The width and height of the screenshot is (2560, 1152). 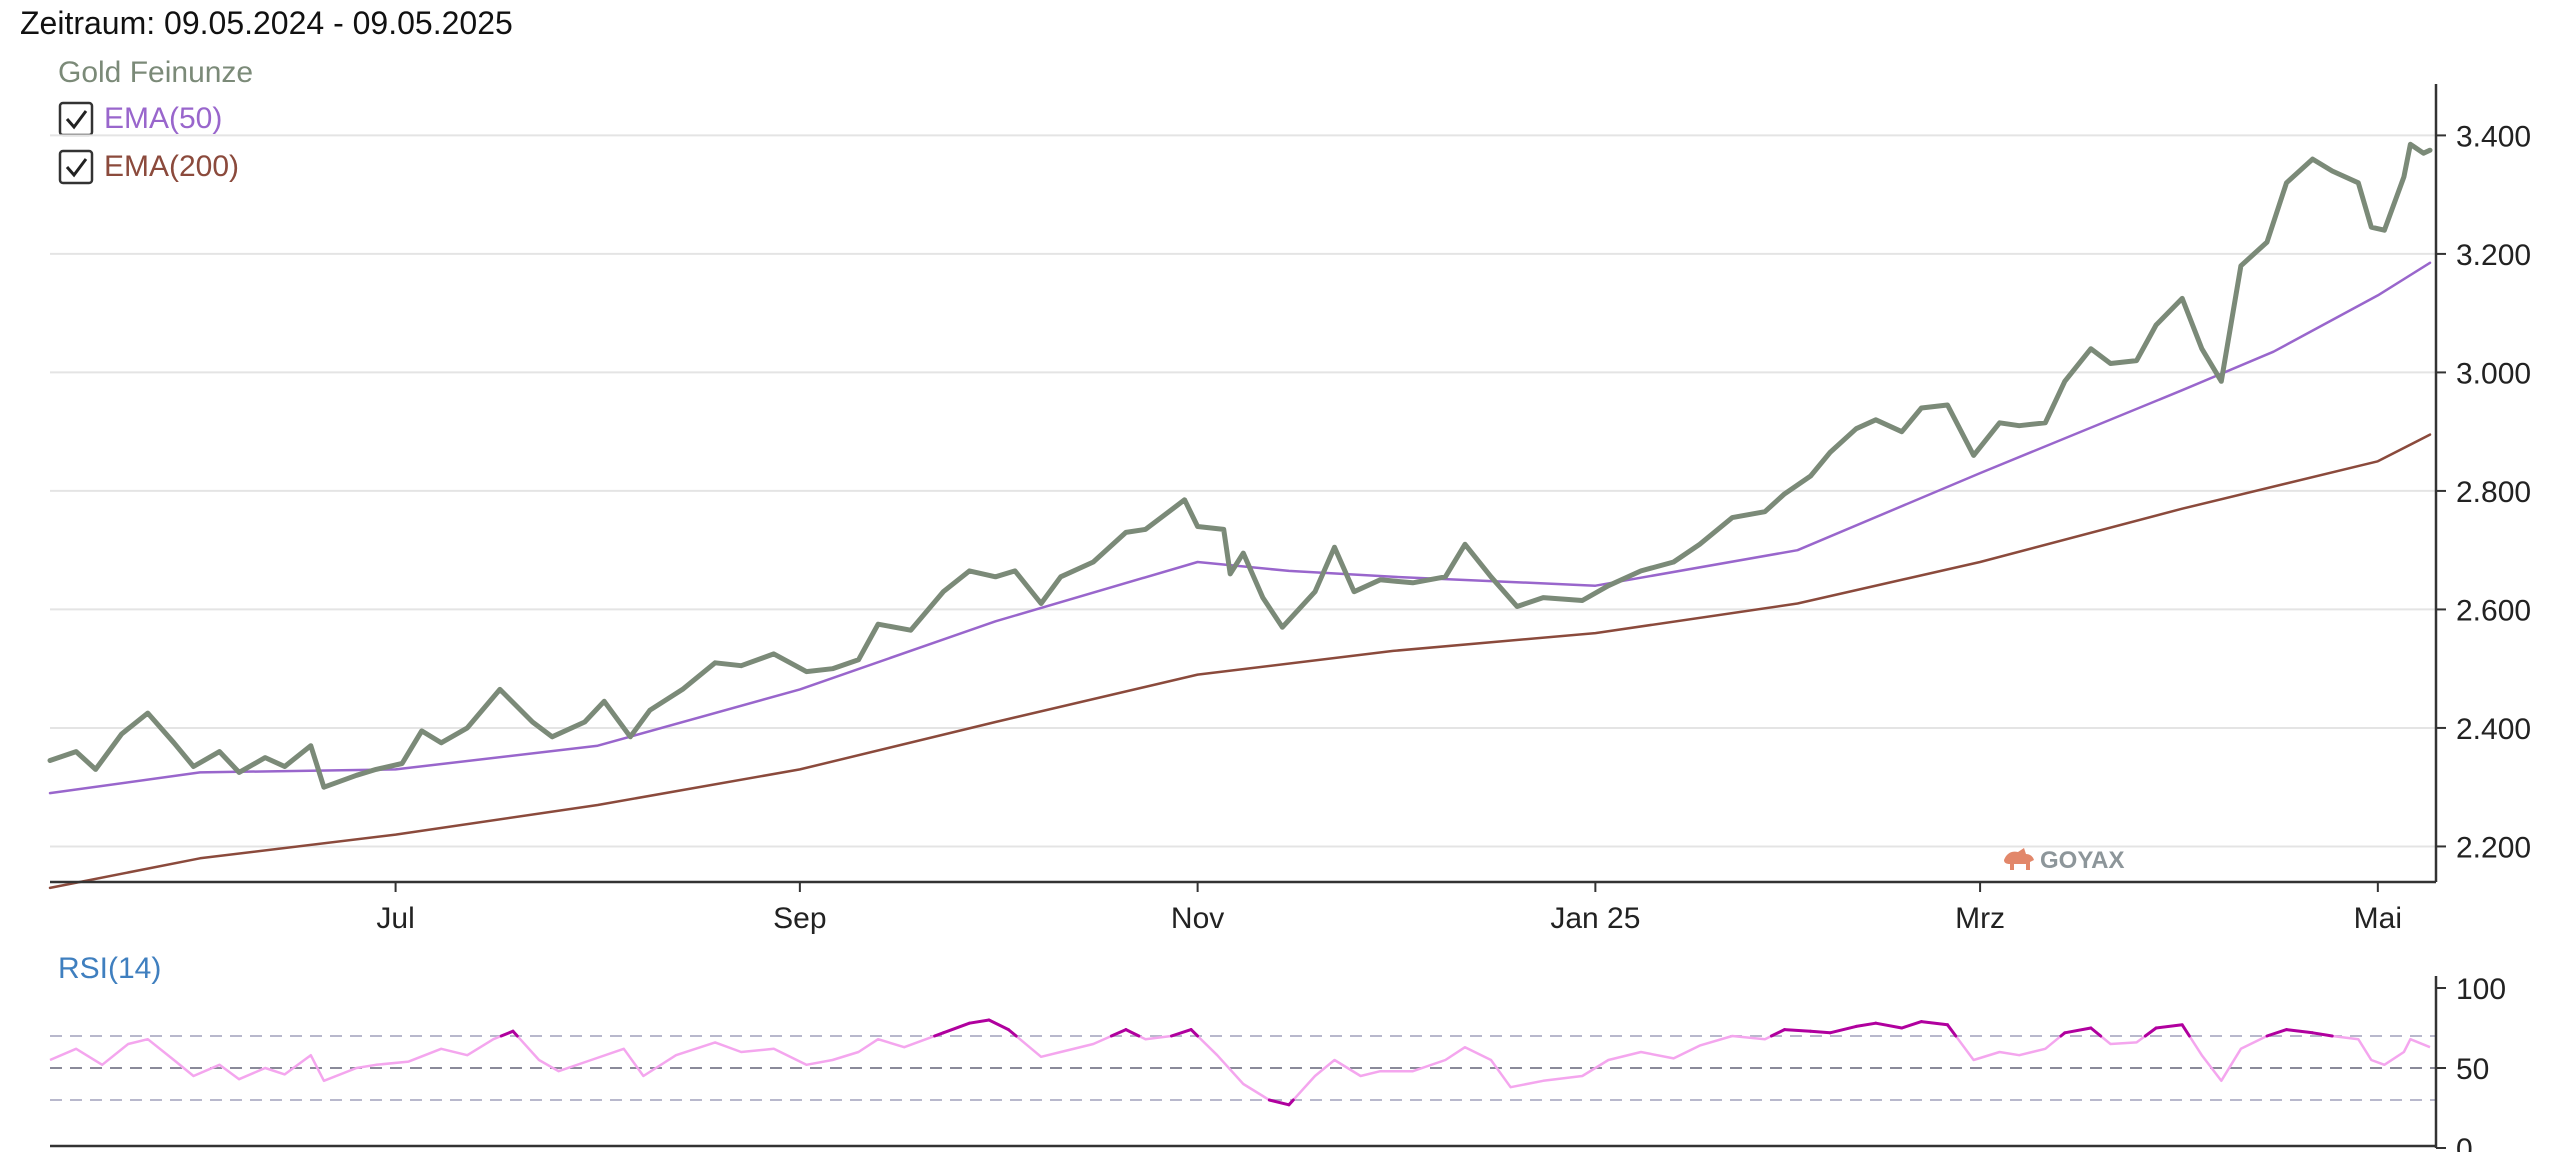 I want to click on legend-item-ema50: EMA(50), so click(x=140, y=119).